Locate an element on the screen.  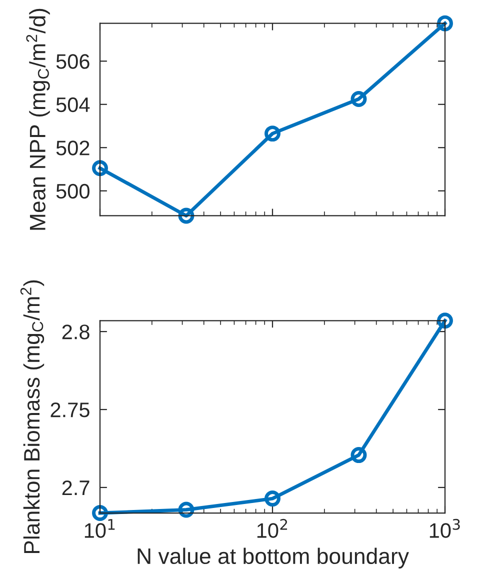
x-axis-title: N value at bottom boundary is located at coordinates (273, 558).